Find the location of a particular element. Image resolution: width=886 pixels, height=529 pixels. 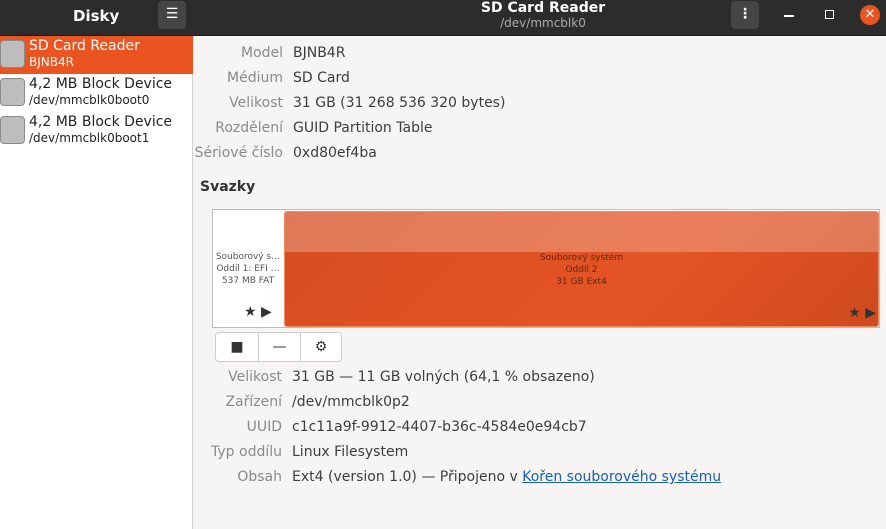

mount-point-link: Kořen souborového systému is located at coordinates (622, 477).